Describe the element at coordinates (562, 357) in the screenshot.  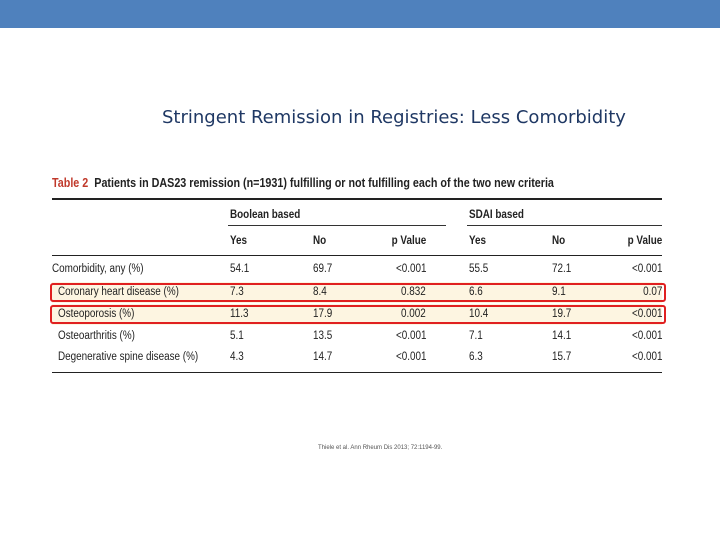
I see `table-cell: 15.7` at that location.